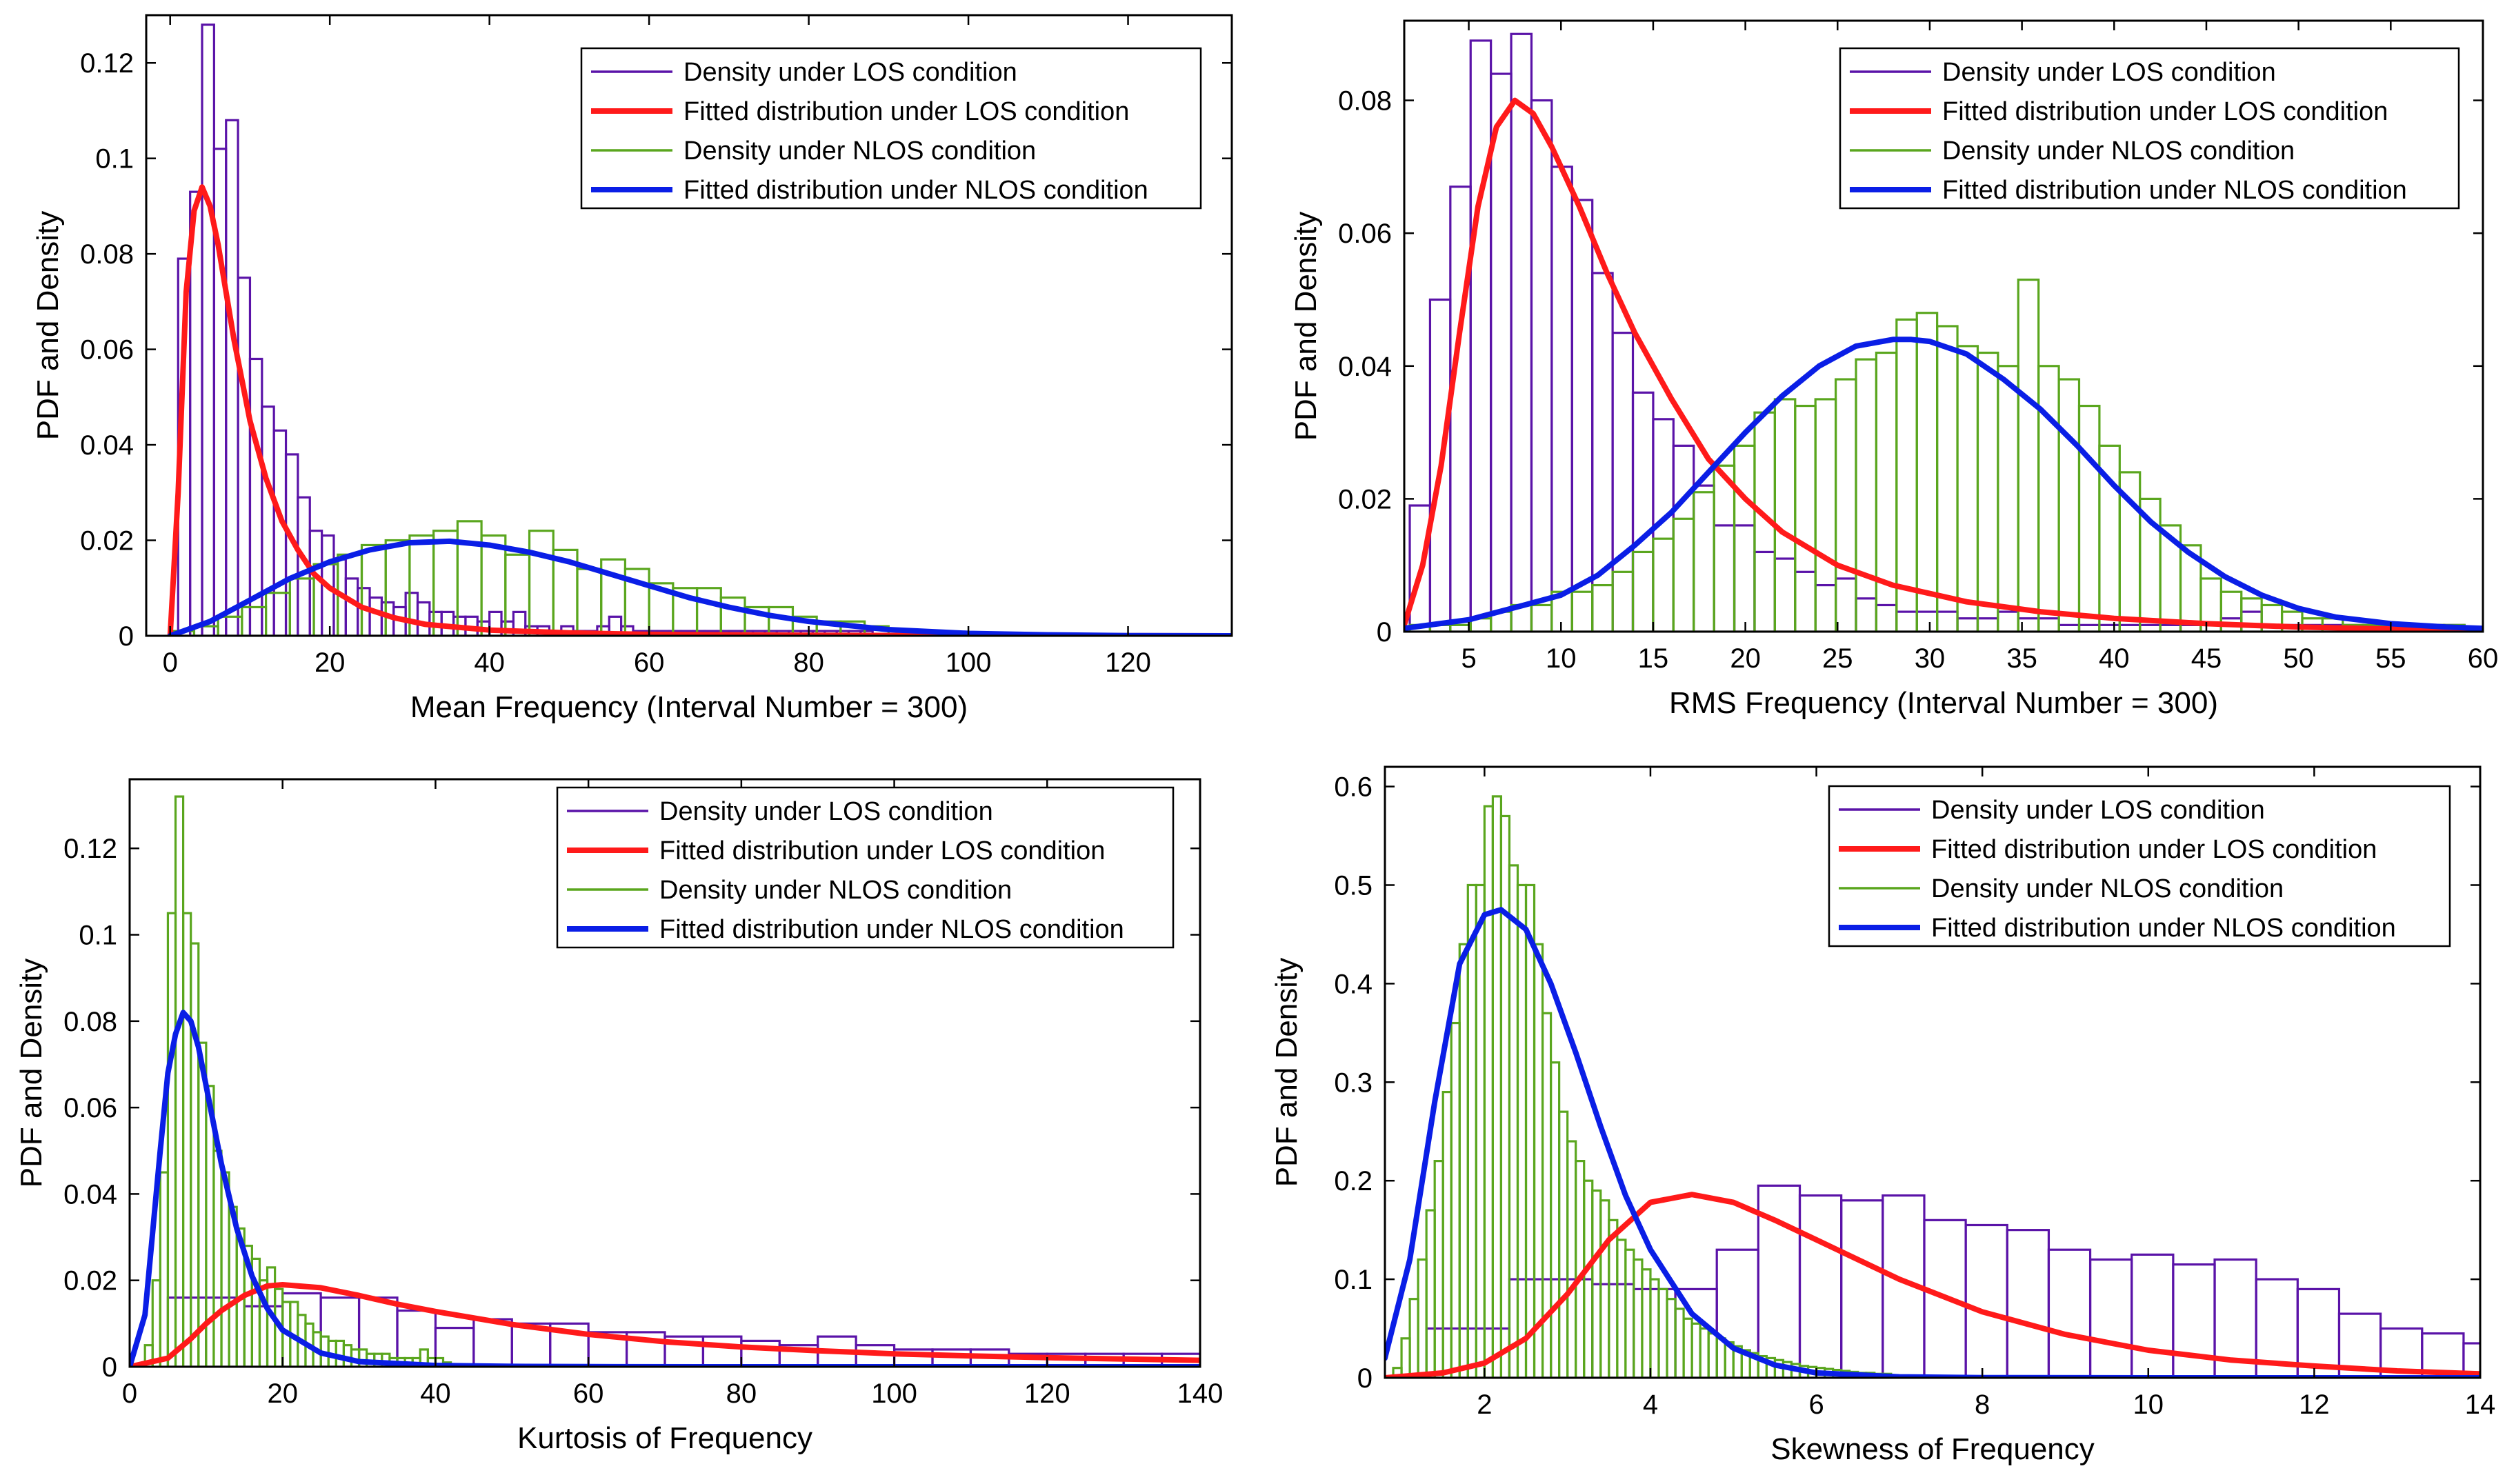  What do you see at coordinates (1353, 984) in the screenshot?
I see `y-tick-label: 0.4` at bounding box center [1353, 984].